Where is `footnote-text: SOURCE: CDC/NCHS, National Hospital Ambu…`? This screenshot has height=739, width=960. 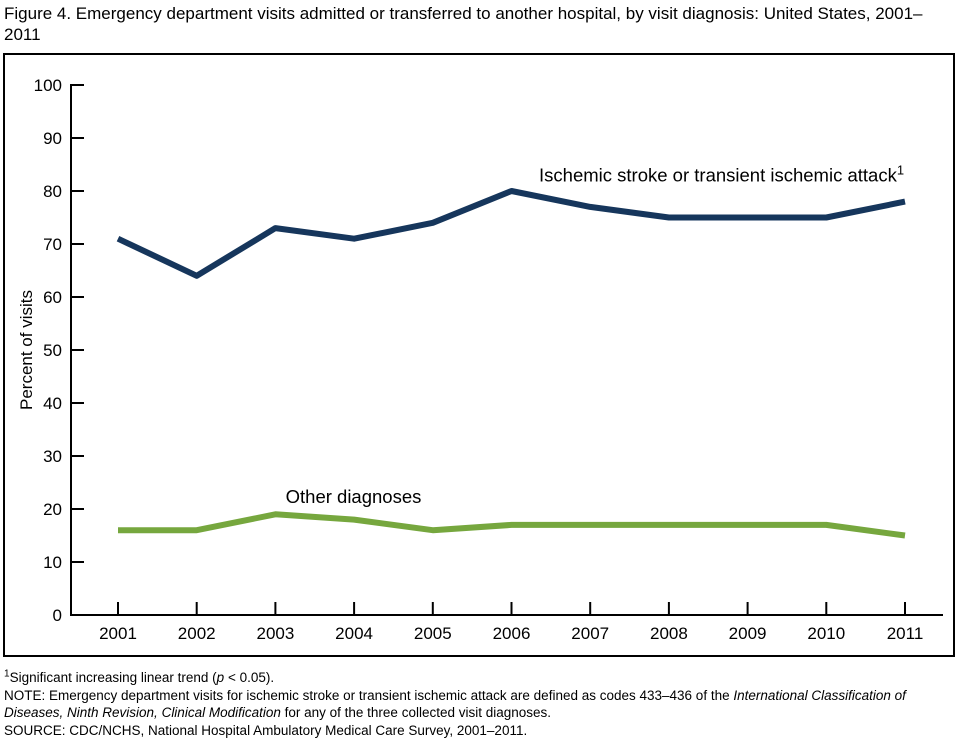
footnote-text: SOURCE: CDC/NCHS, National Hospital Ambu… is located at coordinates (265, 730).